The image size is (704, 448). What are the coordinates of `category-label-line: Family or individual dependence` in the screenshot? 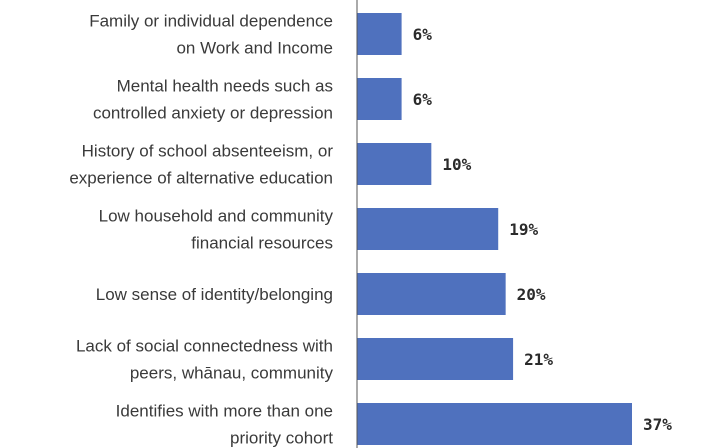 It's located at (211, 21).